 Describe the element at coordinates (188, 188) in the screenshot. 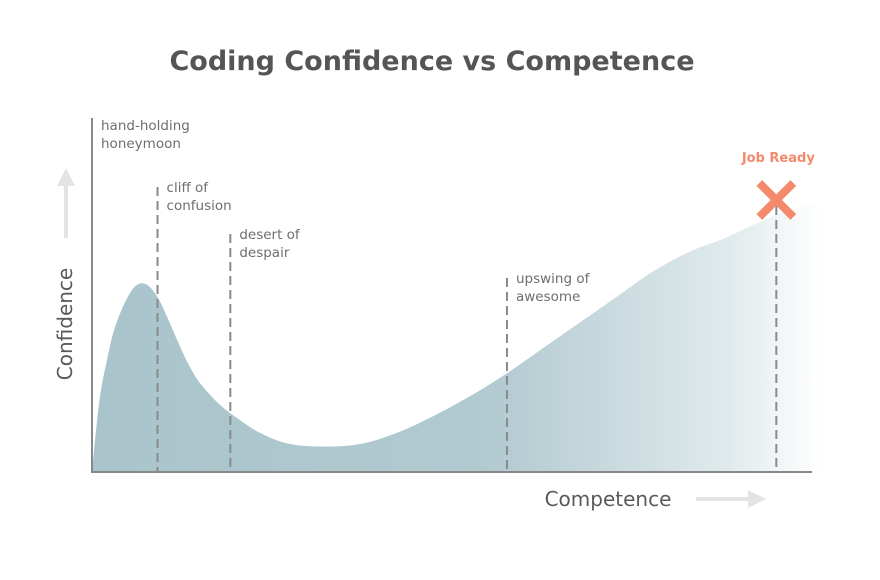

I see `phase-label-line: cliff of` at that location.